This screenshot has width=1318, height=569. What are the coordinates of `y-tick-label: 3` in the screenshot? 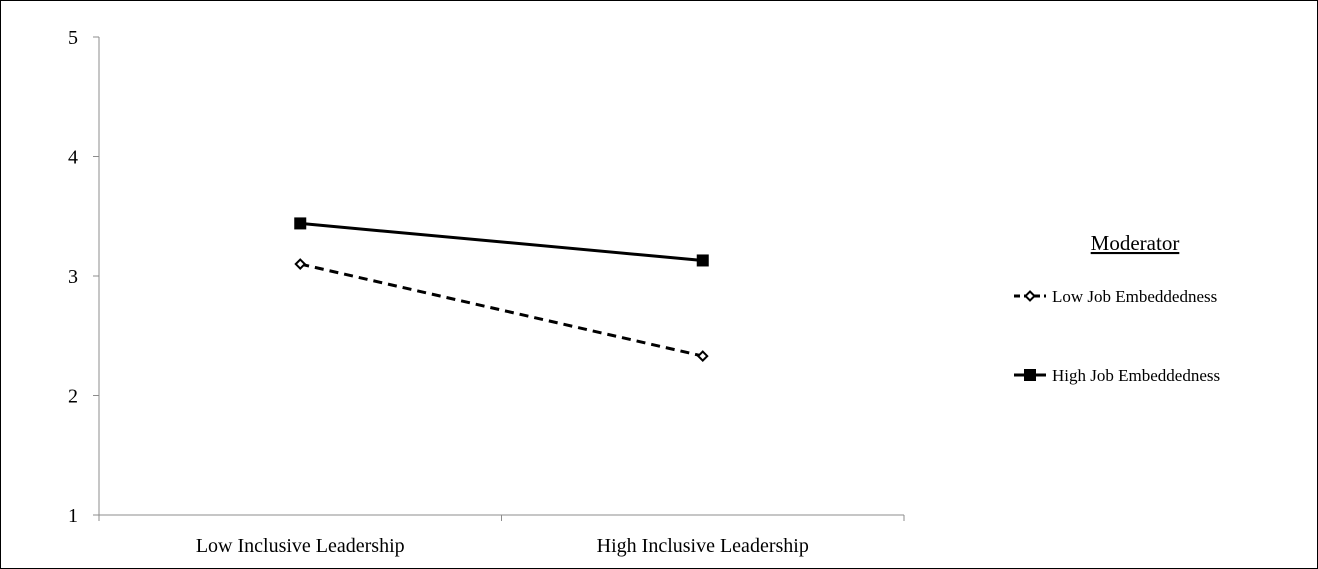 It's located at (73, 277).